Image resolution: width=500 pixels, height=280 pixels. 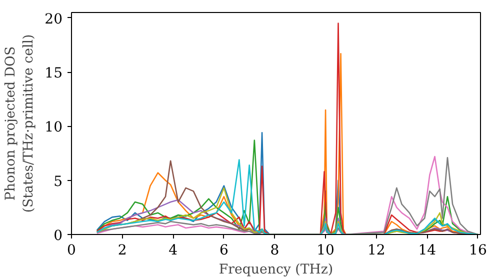 What do you see at coordinates (53, 128) in the screenshot?
I see `y-tick-label: 10` at bounding box center [53, 128].